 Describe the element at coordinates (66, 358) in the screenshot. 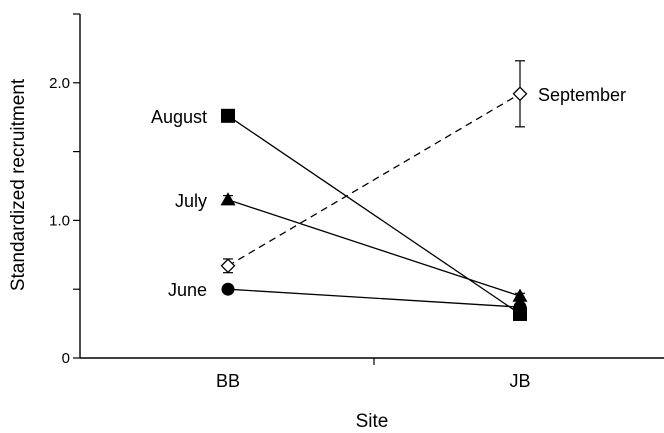

I see `y-tick-label: 0` at that location.